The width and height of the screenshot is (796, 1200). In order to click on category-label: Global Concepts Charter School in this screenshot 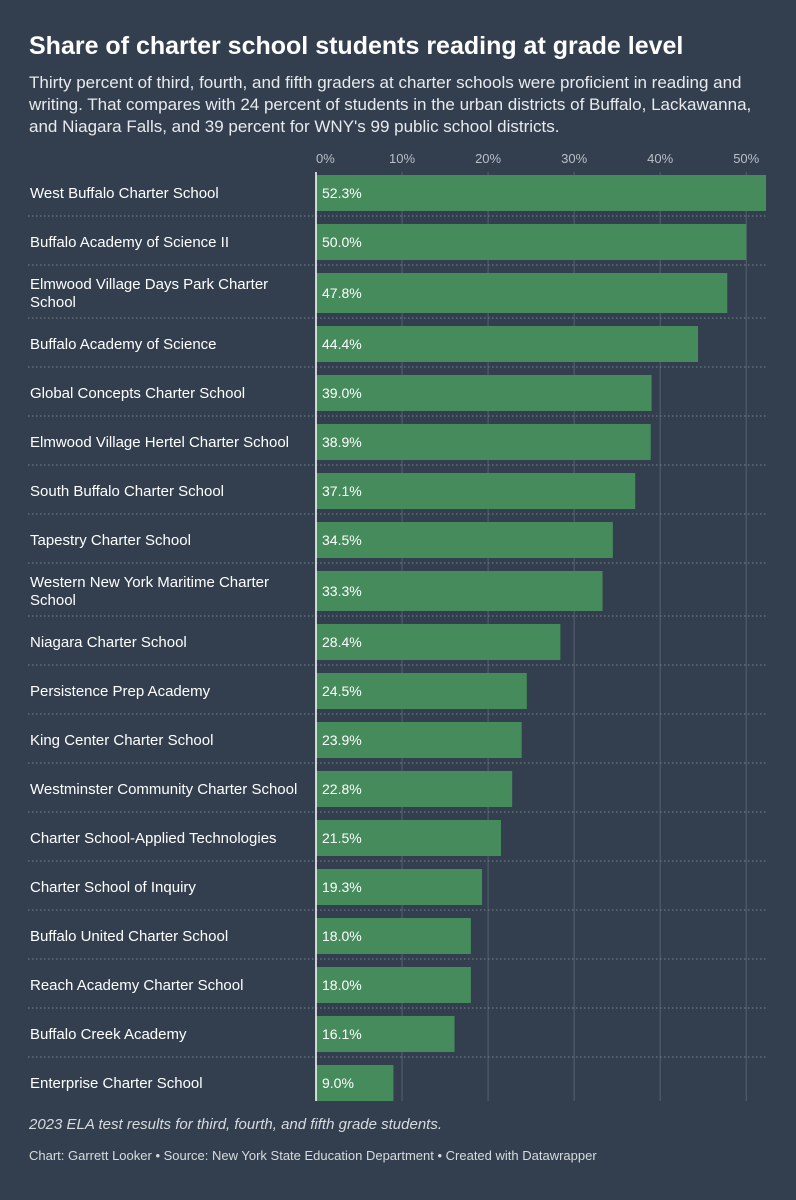, I will do `click(137, 393)`.